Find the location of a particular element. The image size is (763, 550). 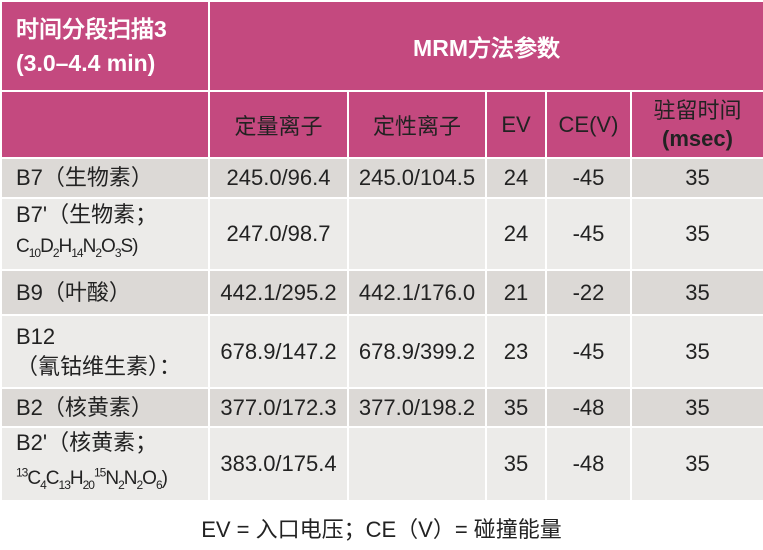

formula-part: 14 is located at coordinates (77, 252).